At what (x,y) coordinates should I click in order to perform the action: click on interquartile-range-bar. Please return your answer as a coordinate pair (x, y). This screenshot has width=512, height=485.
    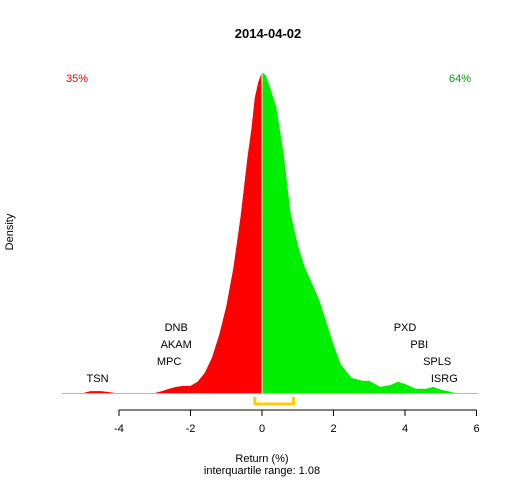
    Looking at the image, I should click on (274, 401).